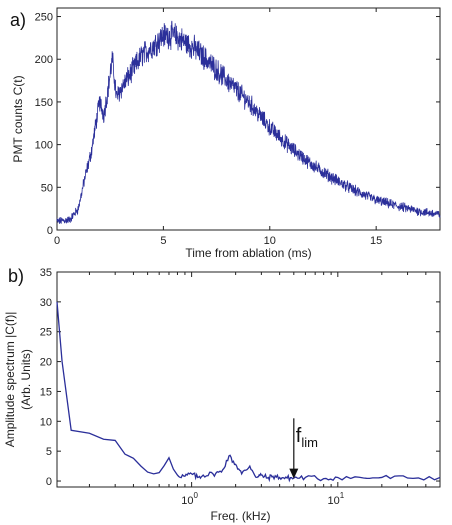  Describe the element at coordinates (46, 303) in the screenshot. I see `panel-b-y-tick-label: 30` at that location.